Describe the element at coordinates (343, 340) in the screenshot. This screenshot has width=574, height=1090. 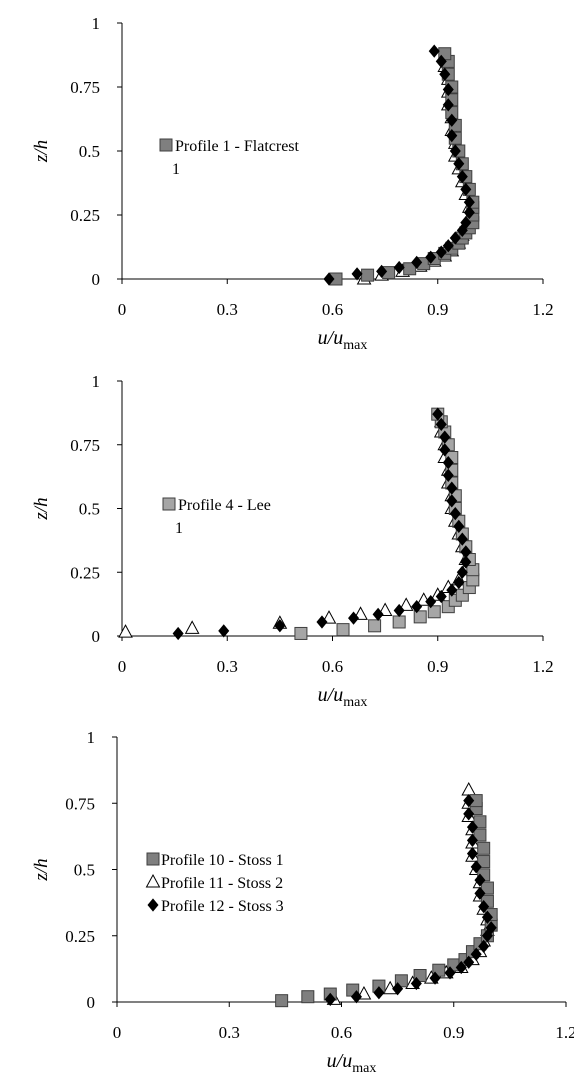
I see `x-axis-label: u/umax` at that location.